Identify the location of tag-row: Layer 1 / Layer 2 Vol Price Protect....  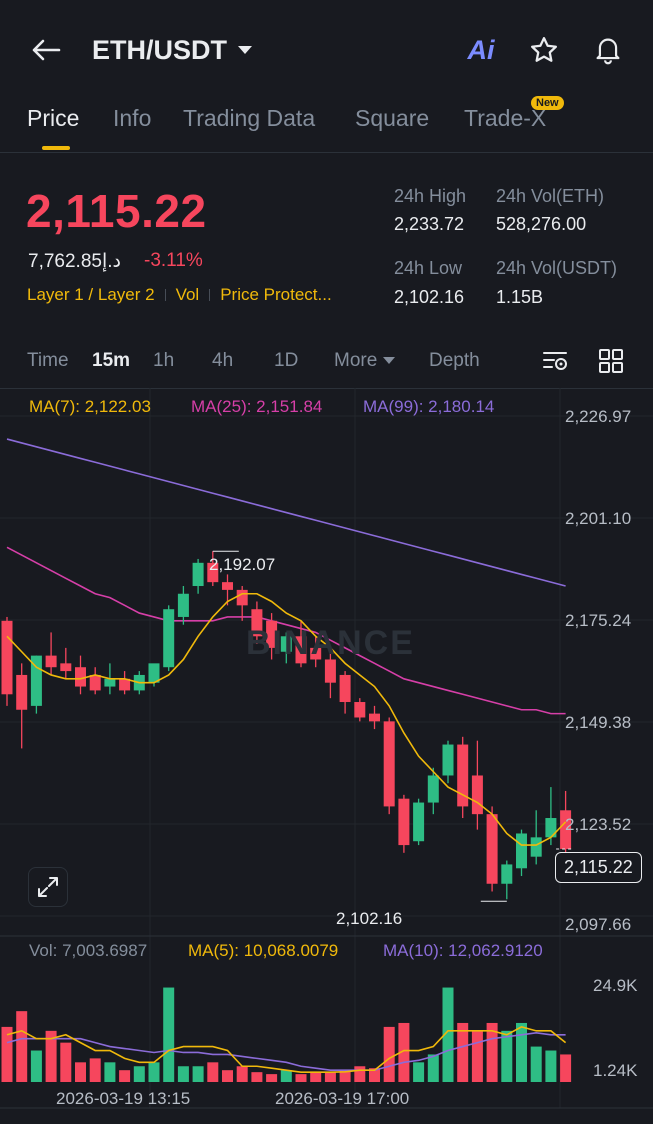
(179, 295).